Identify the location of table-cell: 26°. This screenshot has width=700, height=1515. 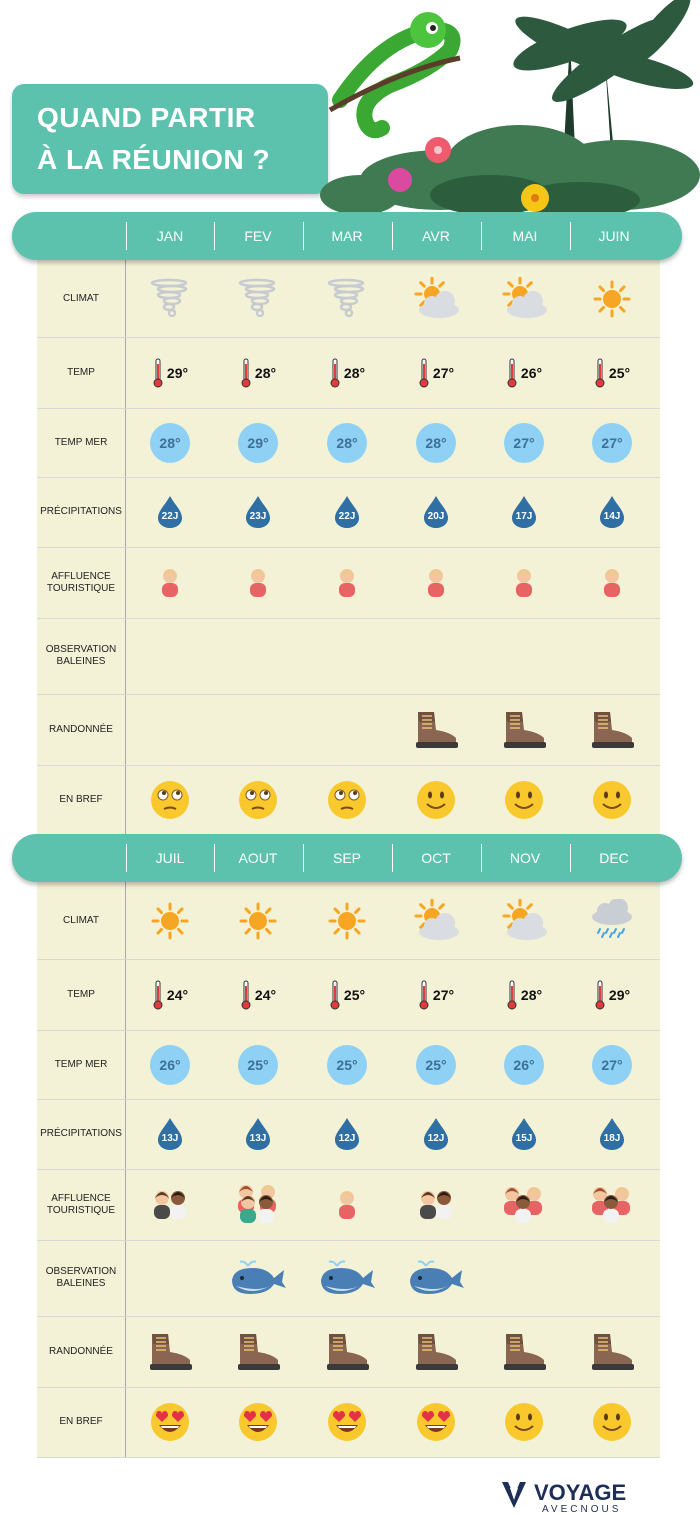
(524, 1064).